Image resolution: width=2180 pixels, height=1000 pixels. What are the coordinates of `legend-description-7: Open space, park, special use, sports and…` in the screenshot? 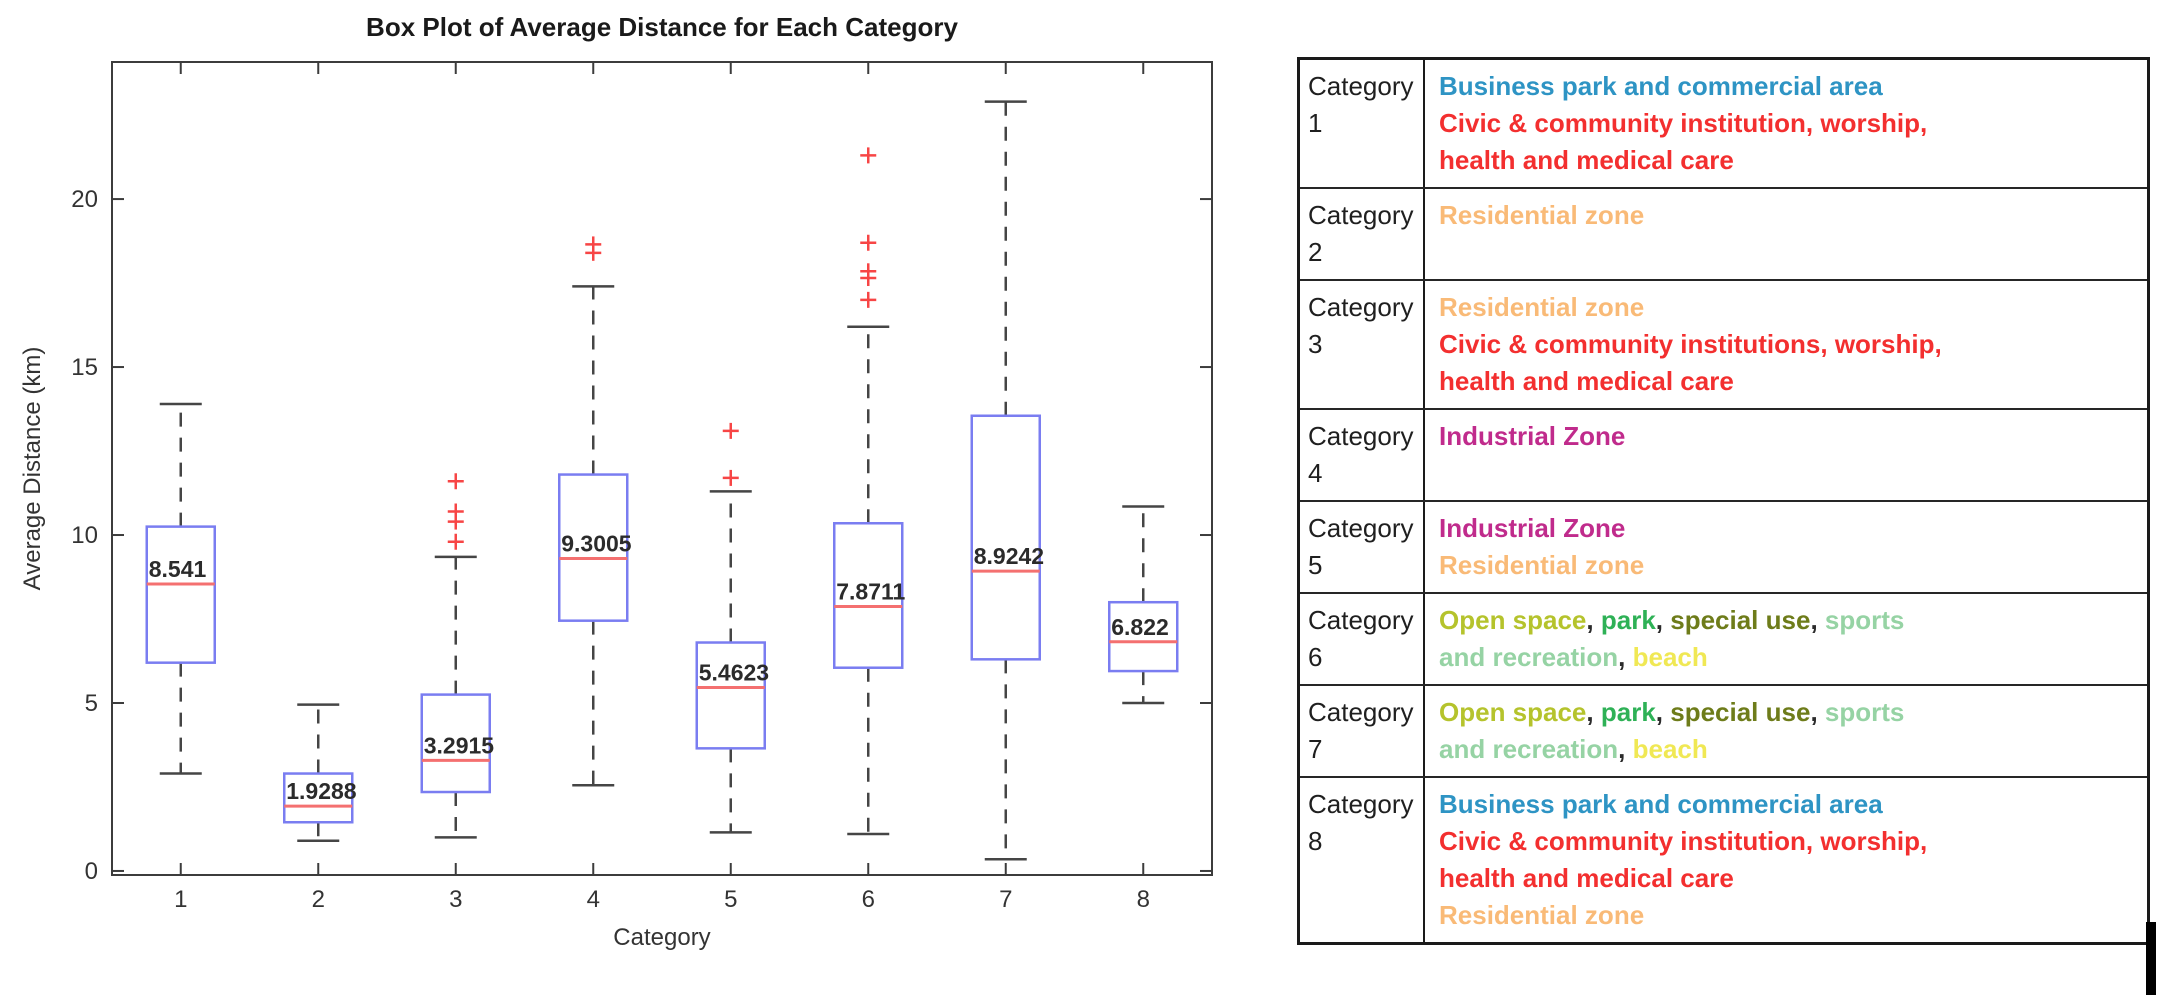 It's located at (1786, 731).